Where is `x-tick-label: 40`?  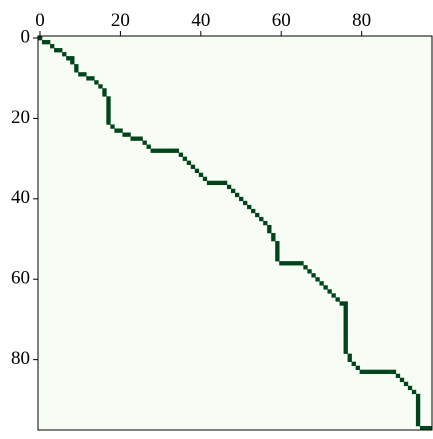 x-tick-label: 40 is located at coordinates (200, 20).